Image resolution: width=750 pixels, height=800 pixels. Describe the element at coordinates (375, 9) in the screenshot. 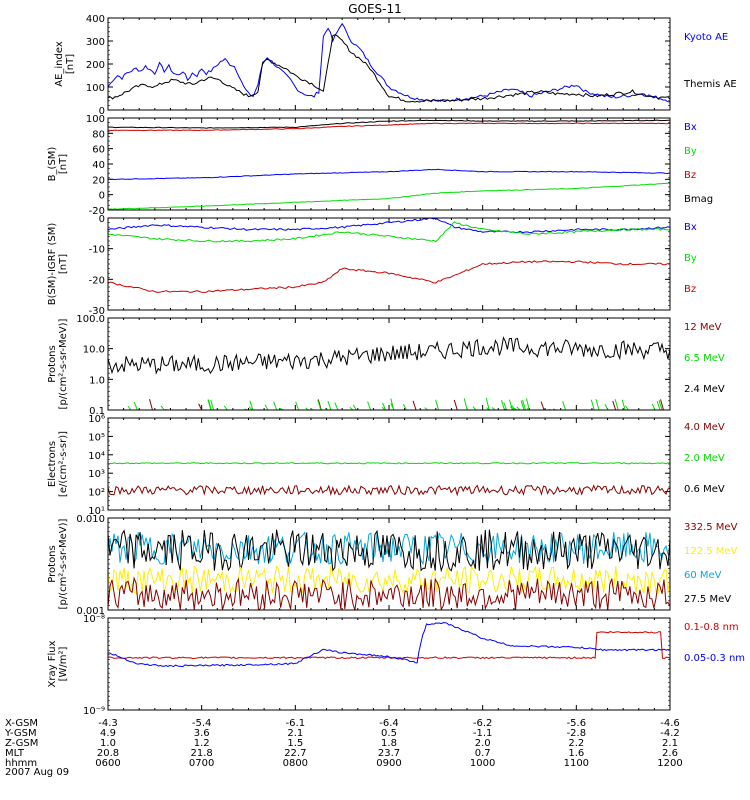

I see `chart-title: GOES-11` at that location.